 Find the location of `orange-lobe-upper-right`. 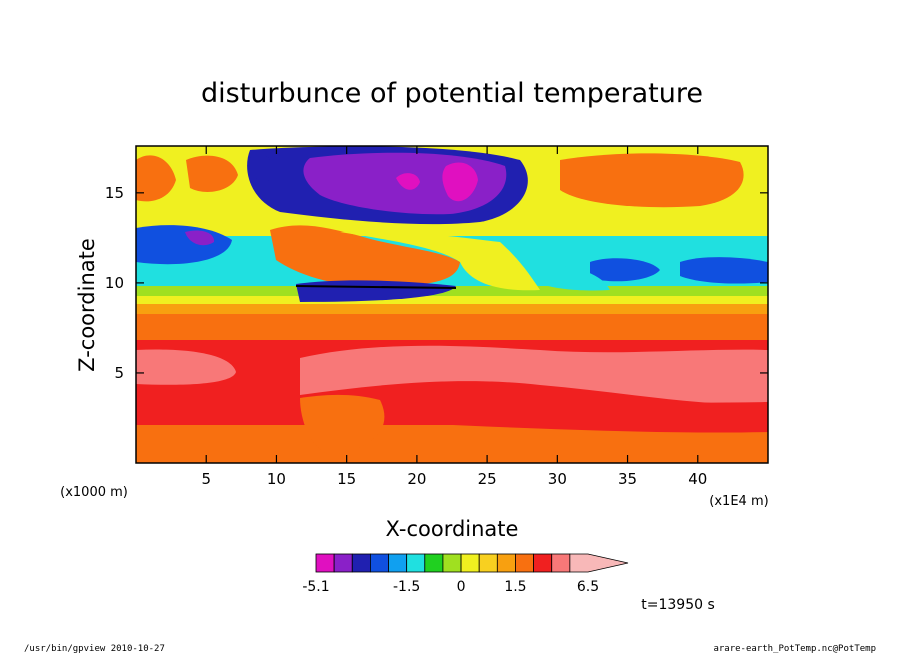

orange-lobe-upper-right is located at coordinates (652, 180).